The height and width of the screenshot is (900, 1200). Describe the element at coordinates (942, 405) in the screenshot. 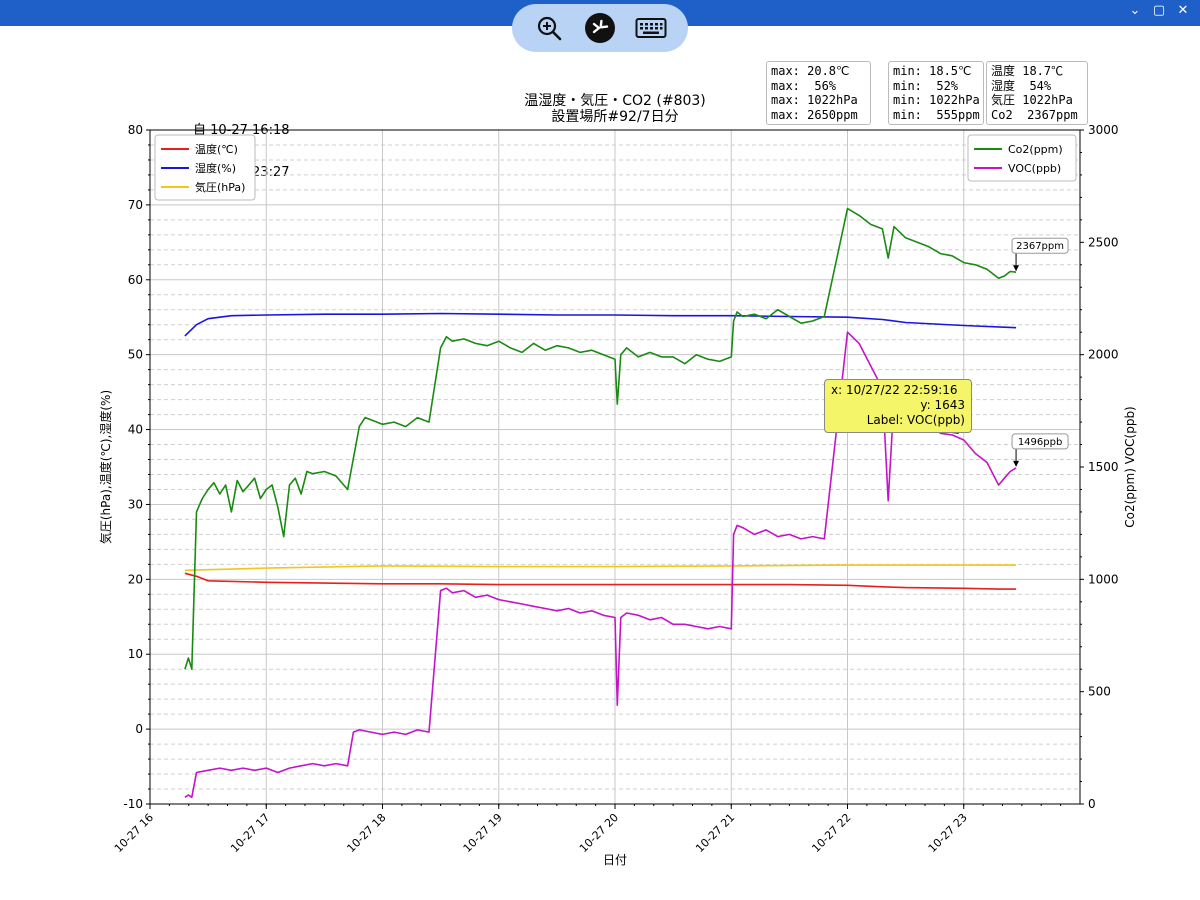

I see `tooltip-y: y: 1643` at that location.